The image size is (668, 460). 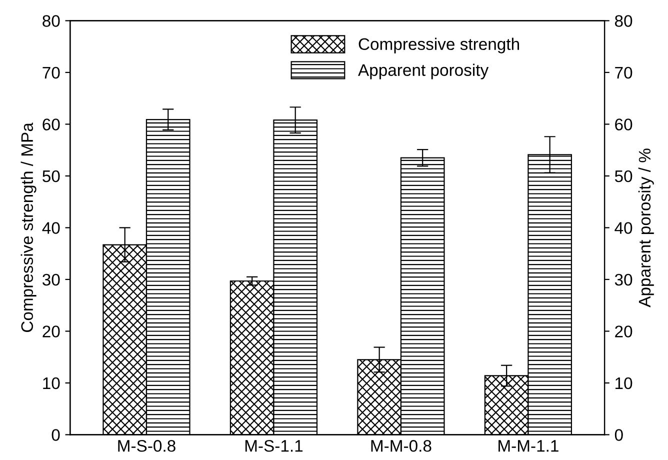 What do you see at coordinates (623, 228) in the screenshot?
I see `y2-tick-label: 40` at bounding box center [623, 228].